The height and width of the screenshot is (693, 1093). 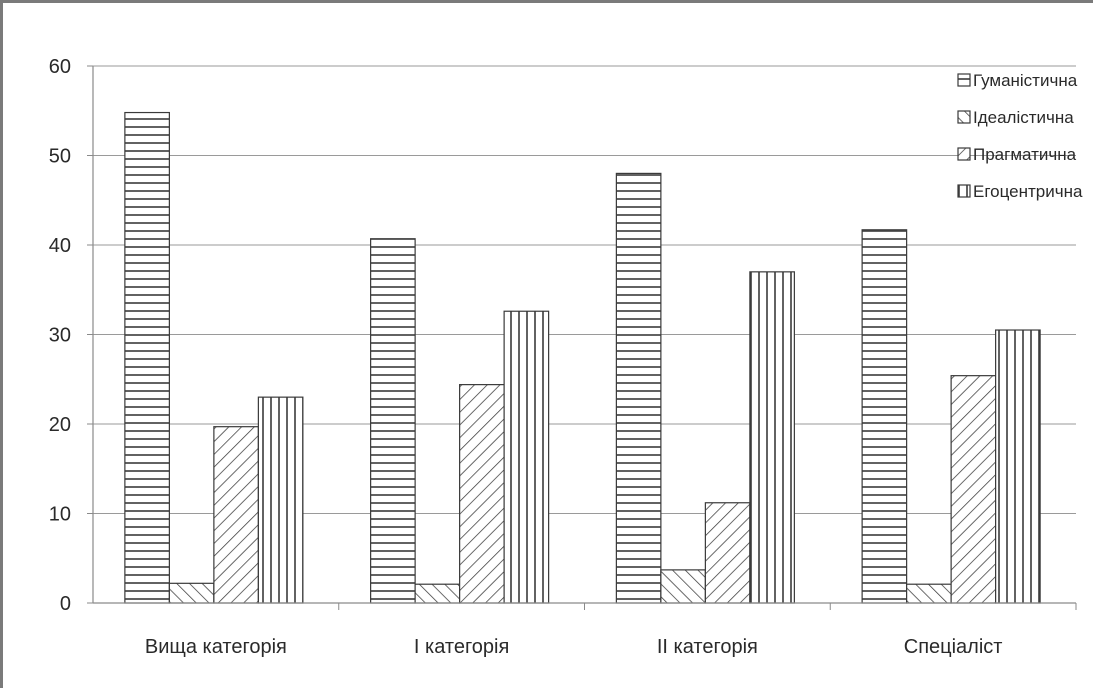 I want to click on bar-прагматична-1, so click(x=236, y=515).